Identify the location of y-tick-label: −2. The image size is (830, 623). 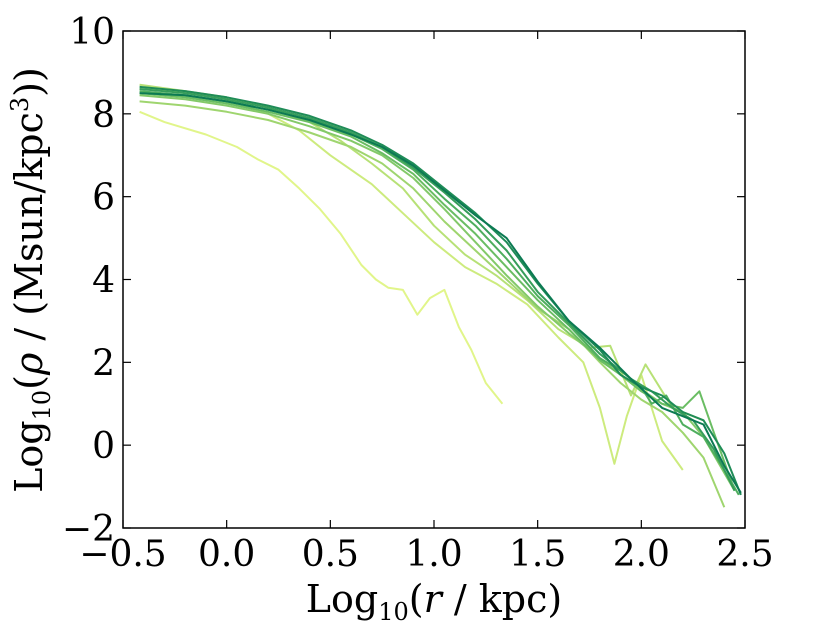
(88, 529).